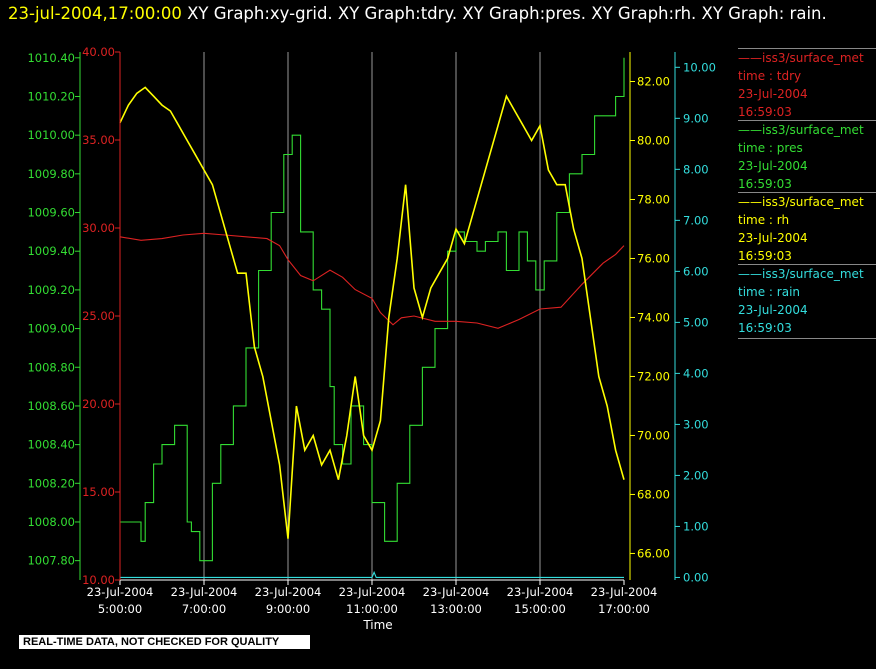  I want to click on x-tick-label-time: 9:00:00, so click(288, 609).